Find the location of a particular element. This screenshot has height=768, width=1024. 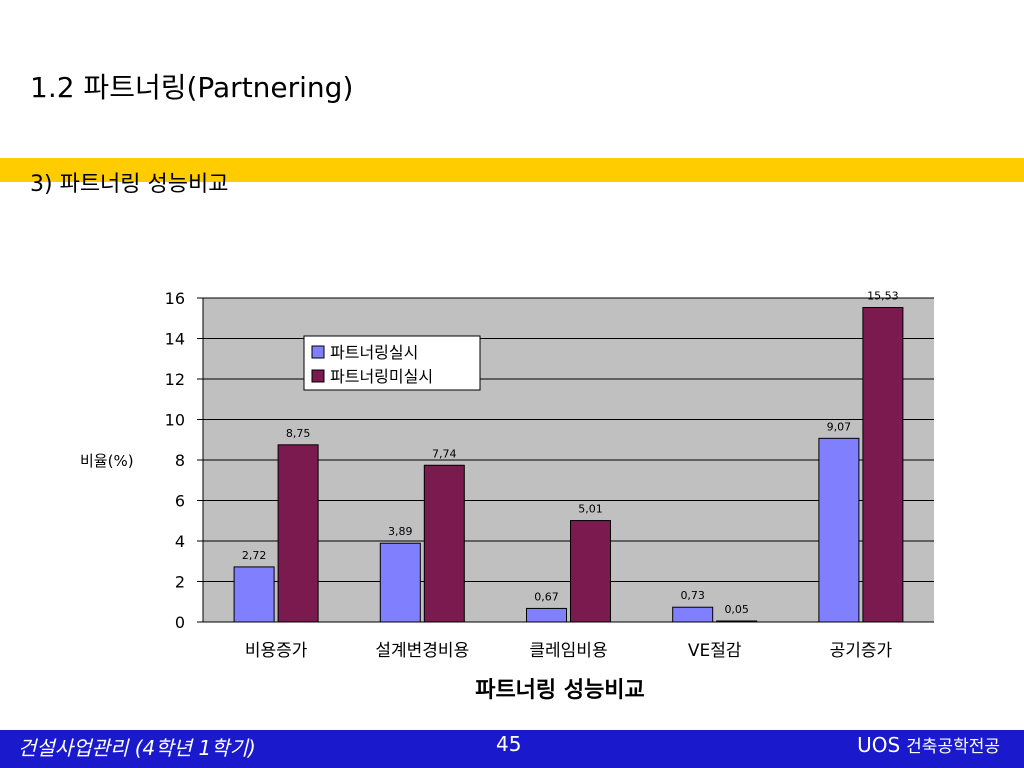

footer-institution-main: UOS is located at coordinates (879, 745).